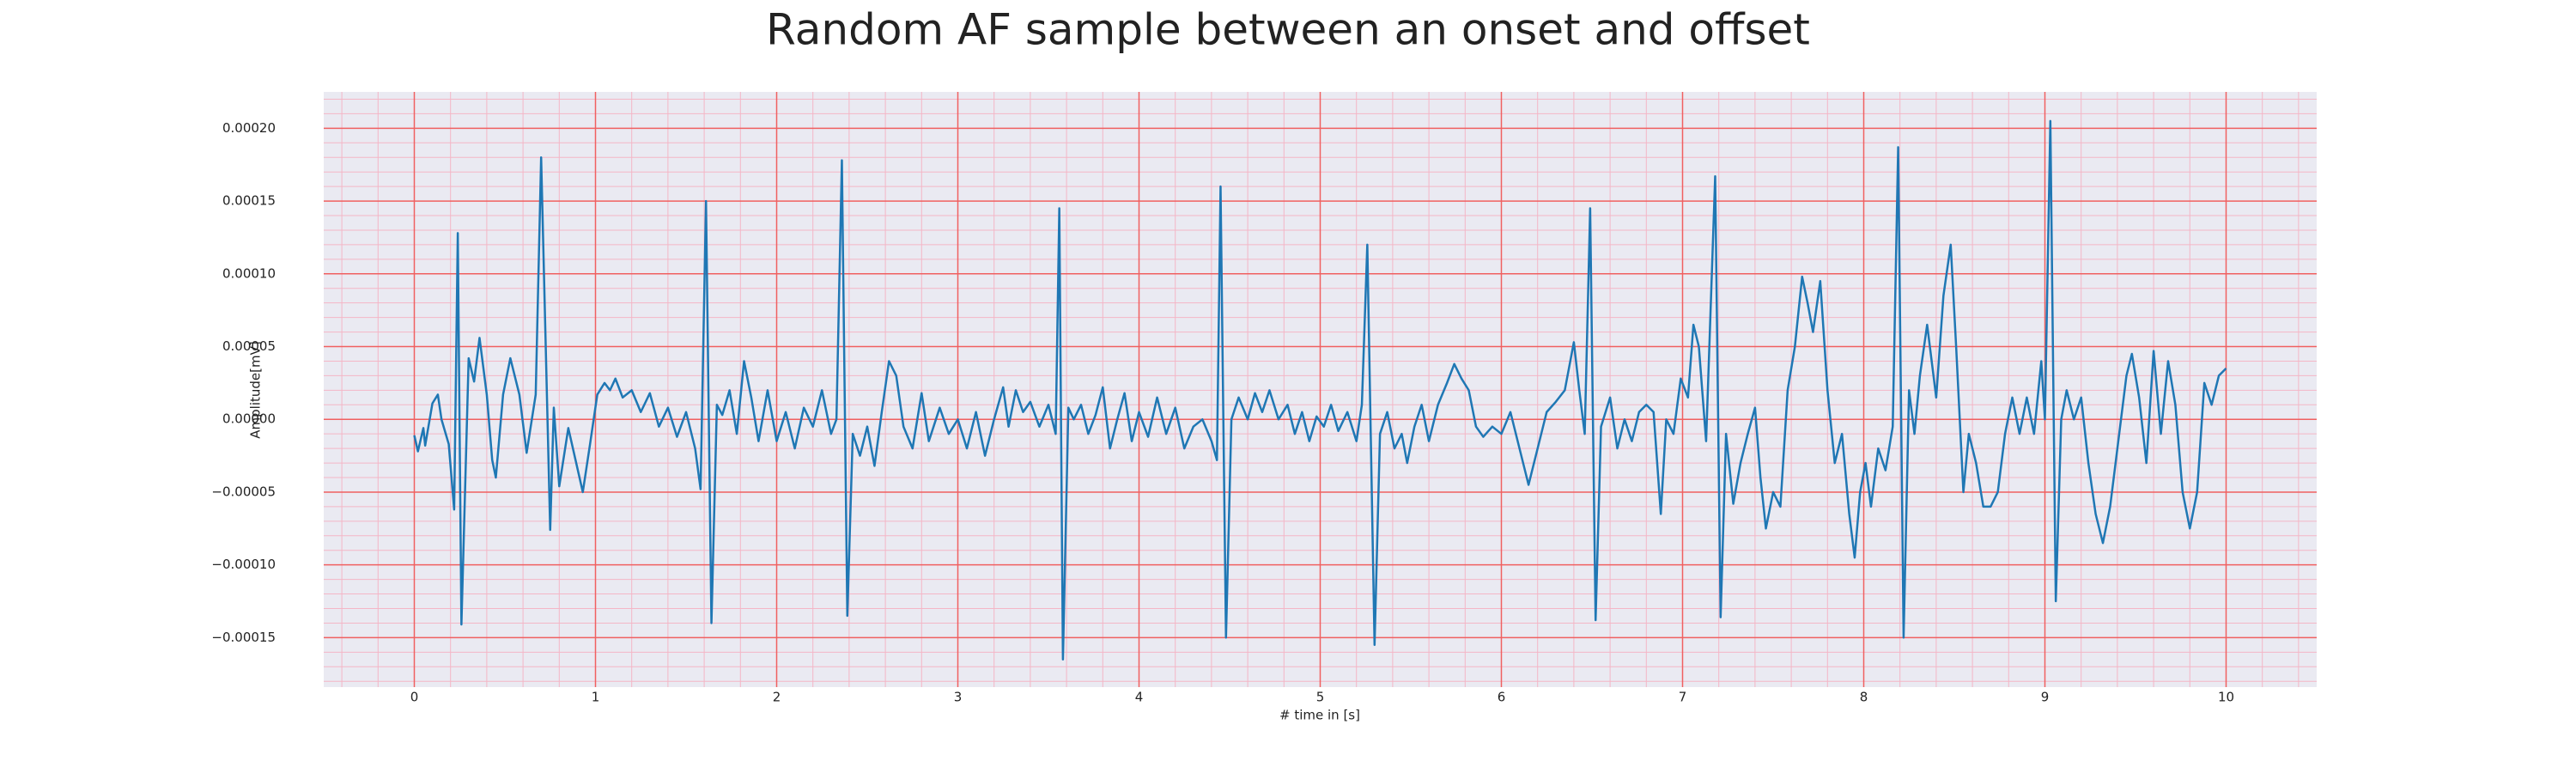  I want to click on x-tick-label: 1, so click(596, 697).